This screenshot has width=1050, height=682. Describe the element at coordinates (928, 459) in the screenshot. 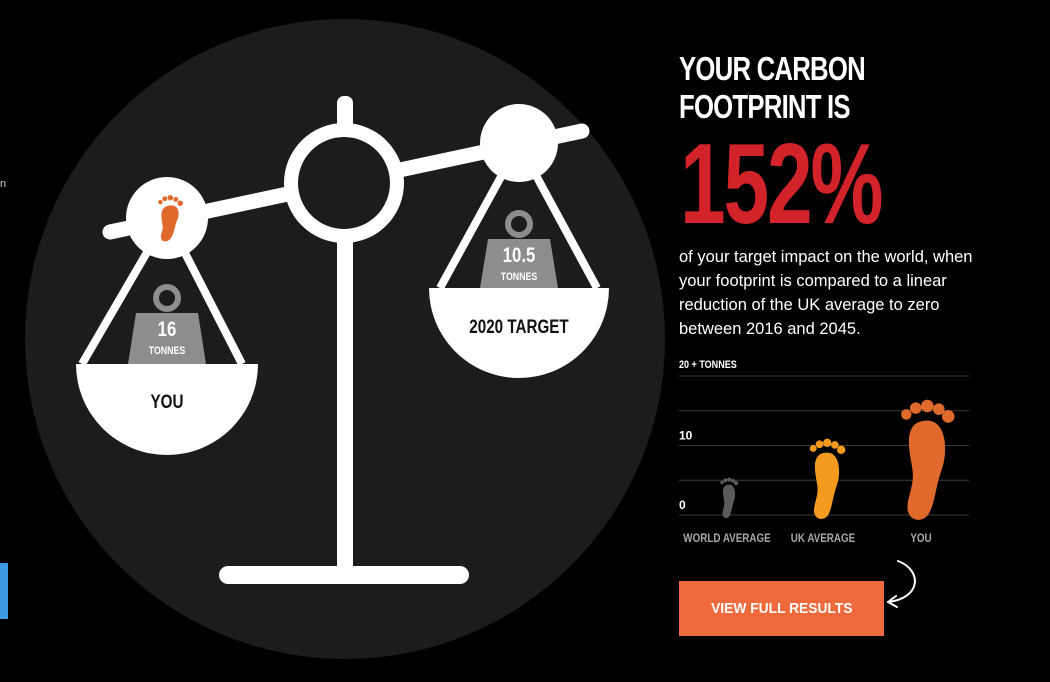

I see `footprint-bar-you` at that location.